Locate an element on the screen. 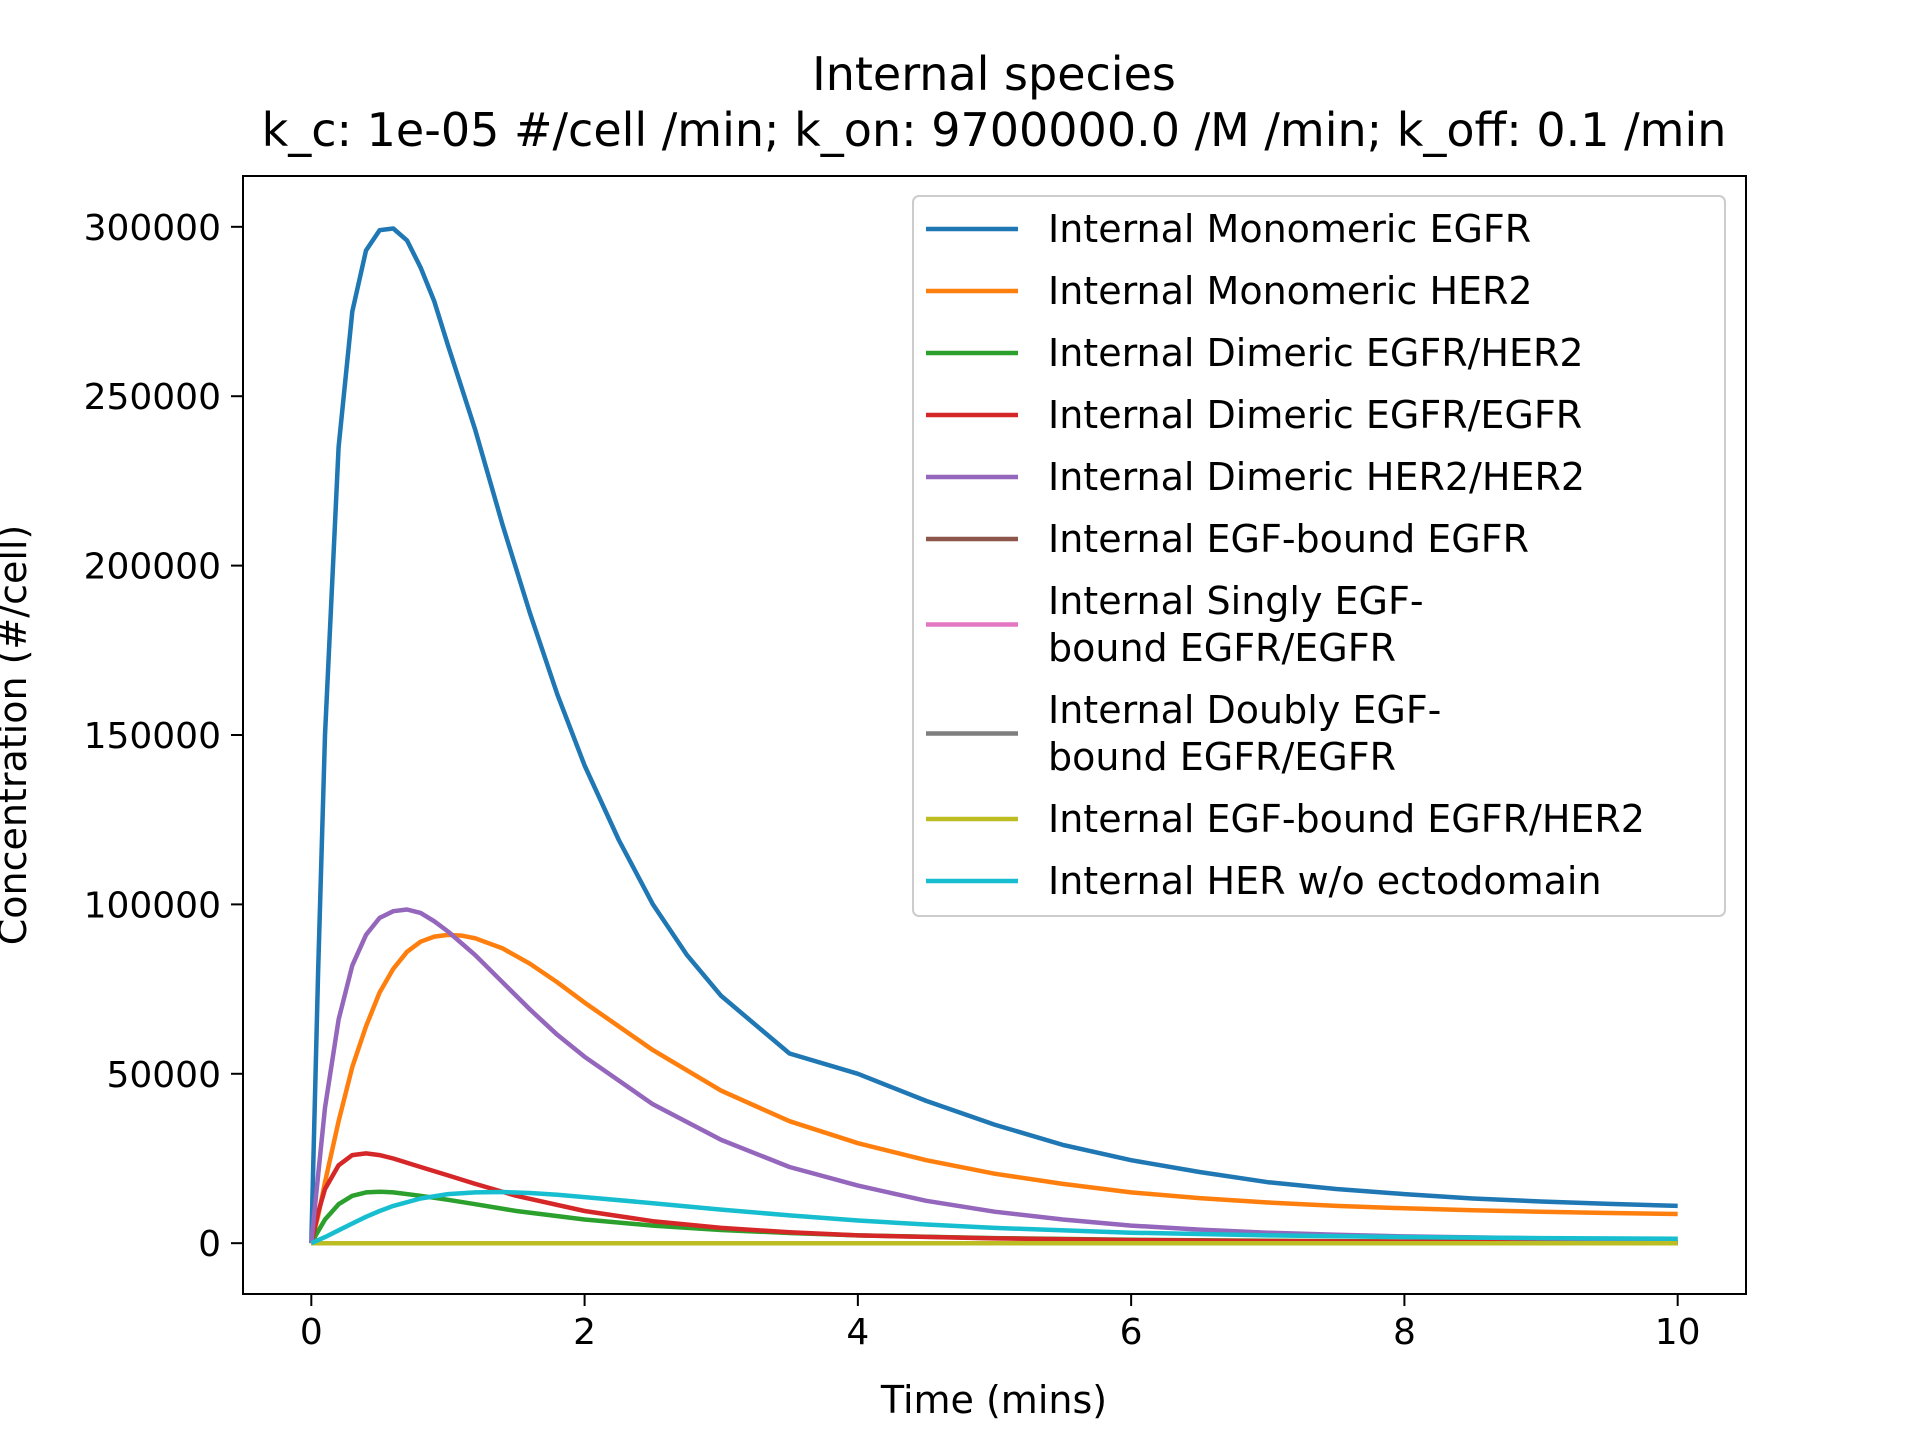 This screenshot has width=1920, height=1440. y-tick-label: 50000 is located at coordinates (163, 1075).